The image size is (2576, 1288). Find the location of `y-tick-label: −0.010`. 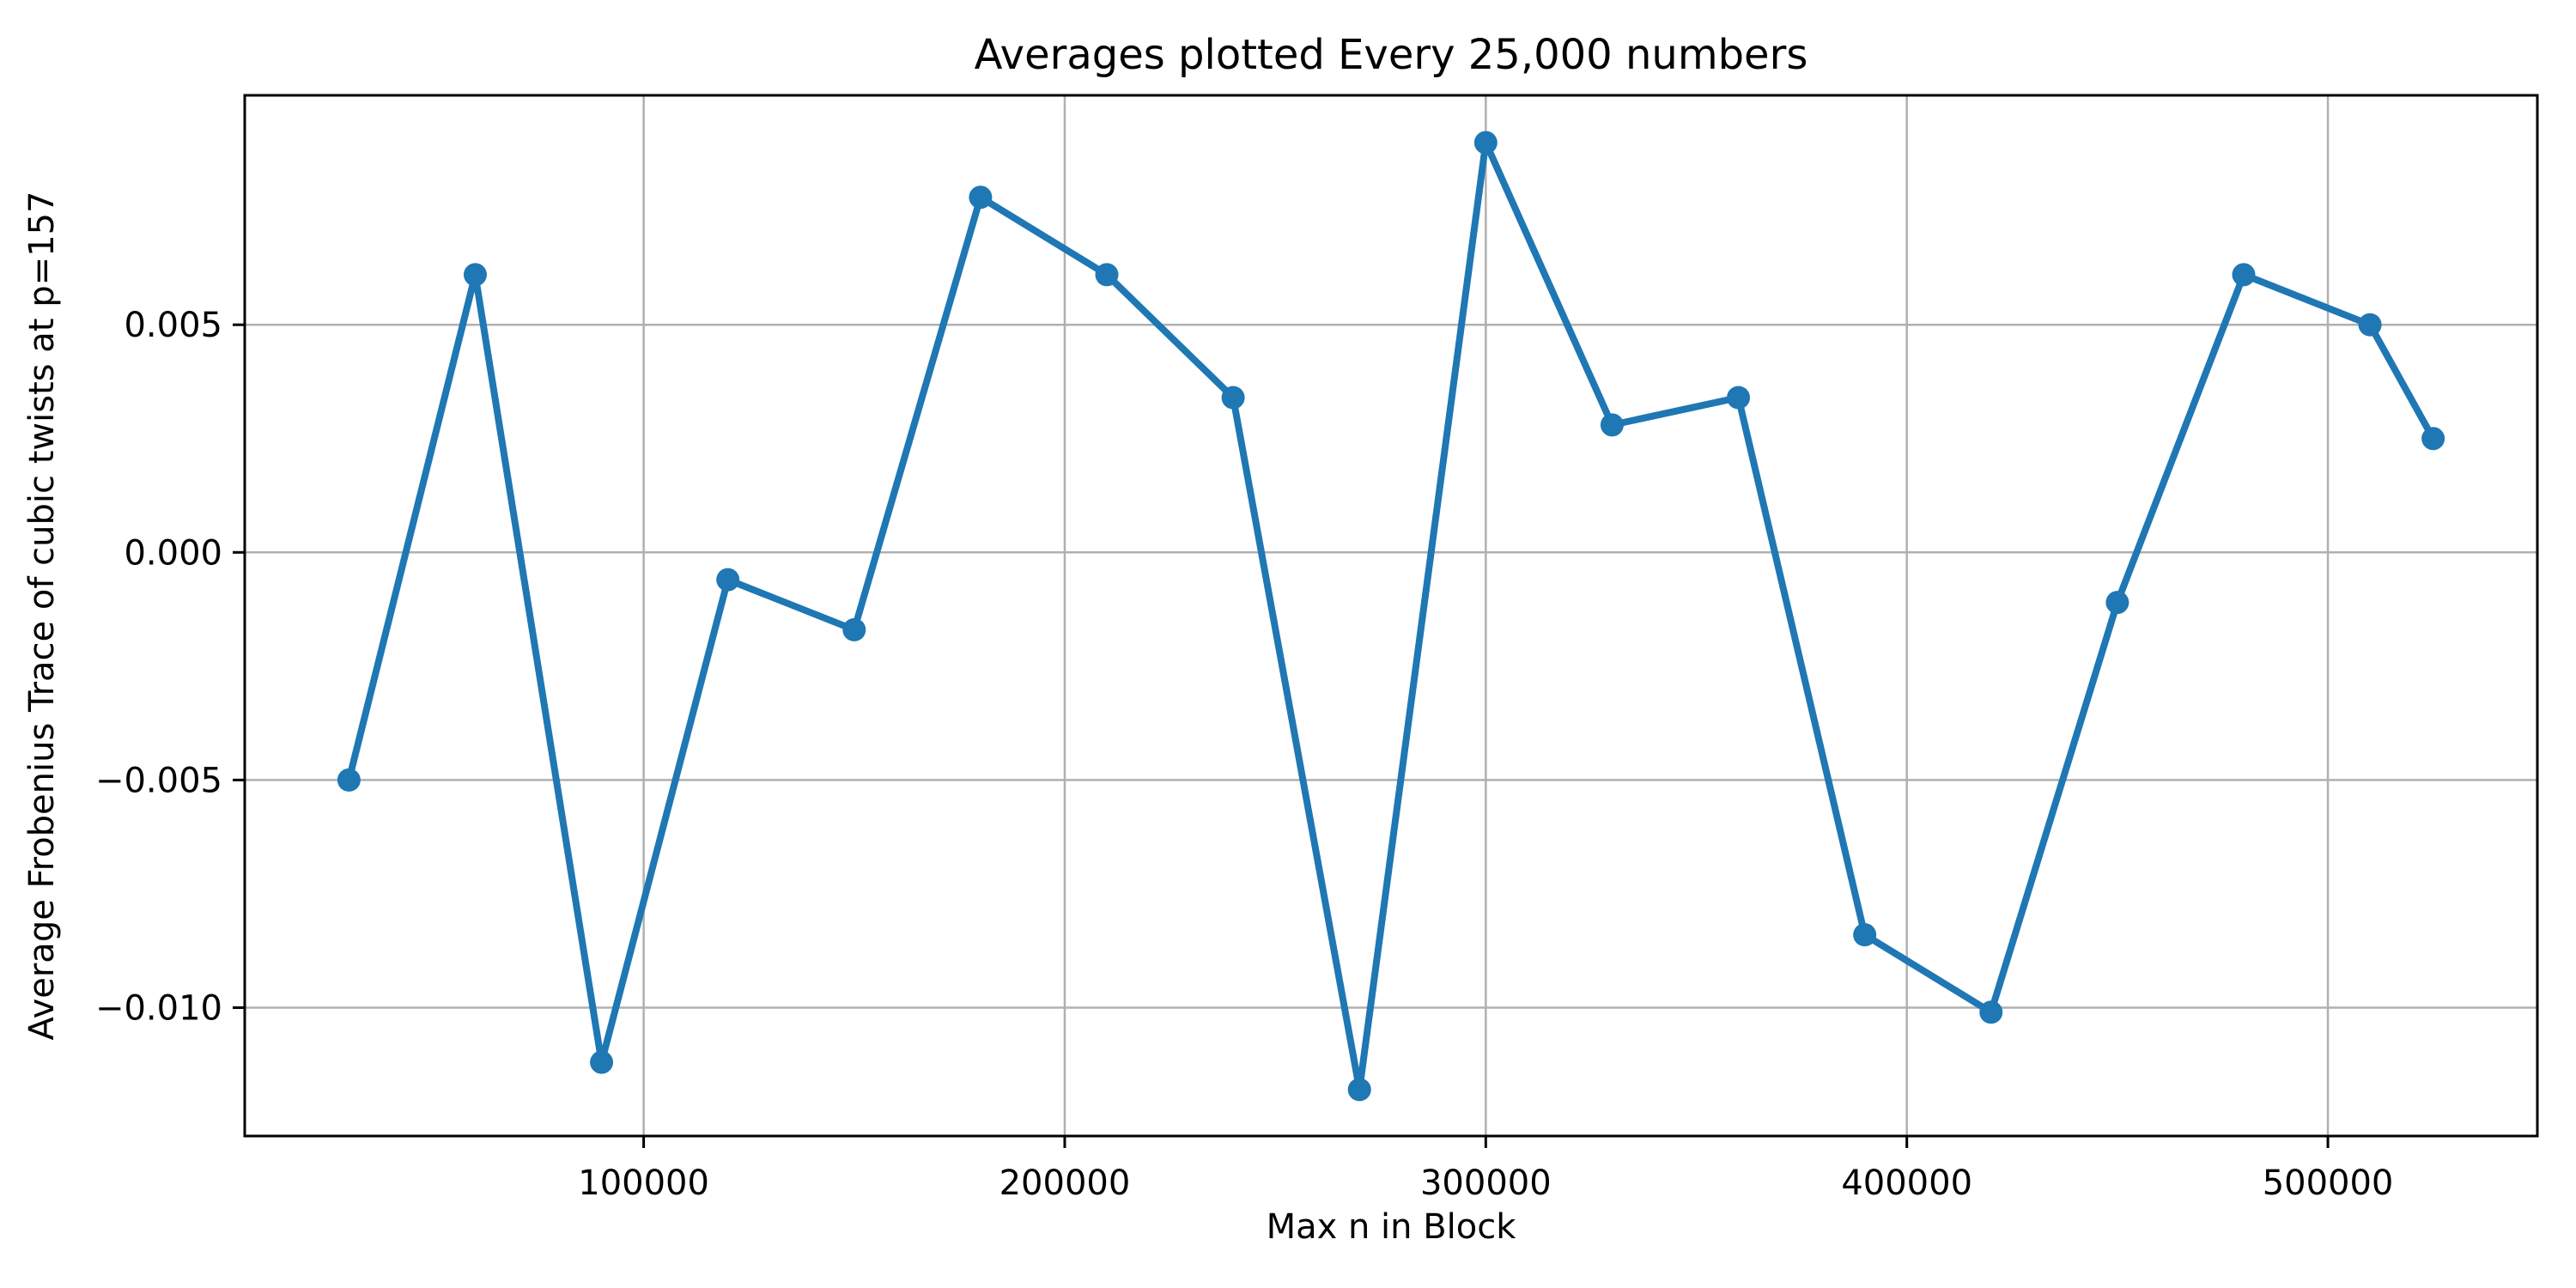

y-tick-label: −0.010 is located at coordinates (159, 1008).